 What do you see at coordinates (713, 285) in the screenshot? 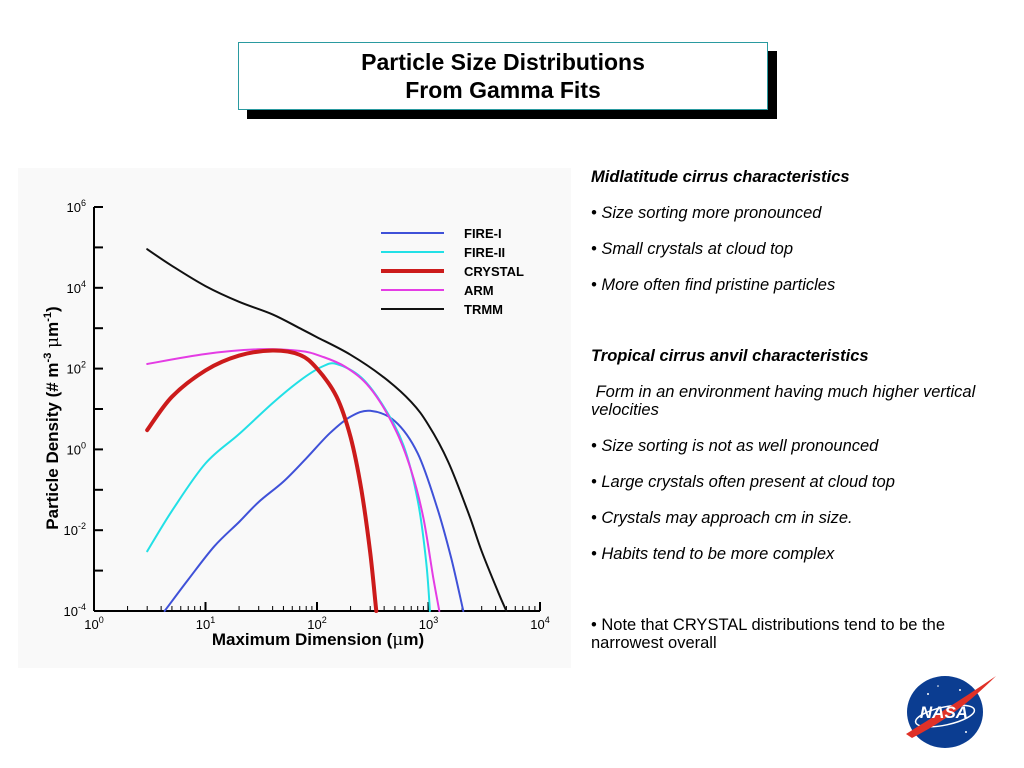
I see `midlatitude-item: • More often find pristine particles` at bounding box center [713, 285].